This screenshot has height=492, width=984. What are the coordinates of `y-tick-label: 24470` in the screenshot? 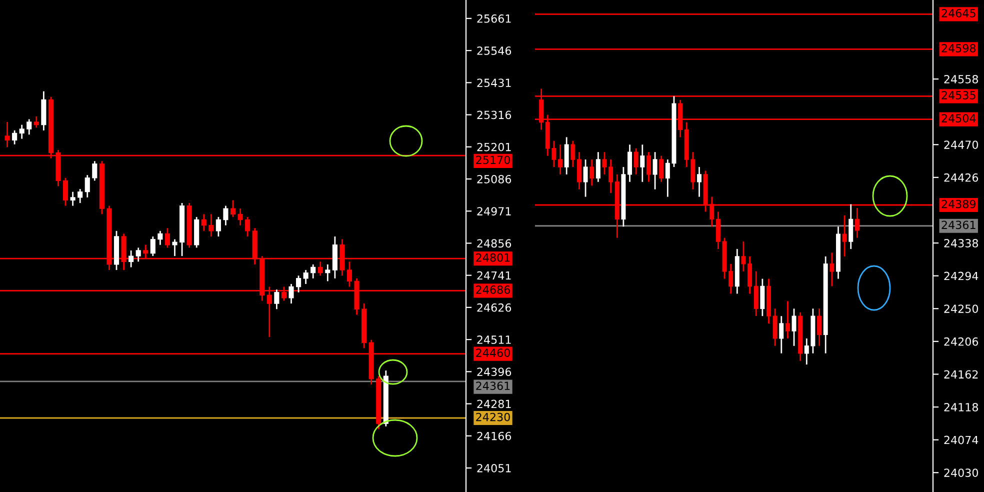 It's located at (961, 144).